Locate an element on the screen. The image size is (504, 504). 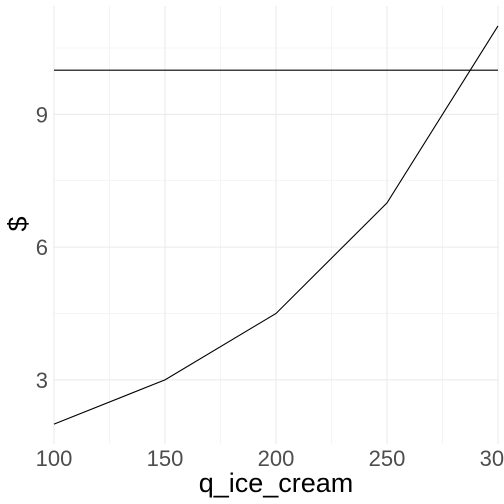
y-tick-label: 9 is located at coordinates (42, 114).